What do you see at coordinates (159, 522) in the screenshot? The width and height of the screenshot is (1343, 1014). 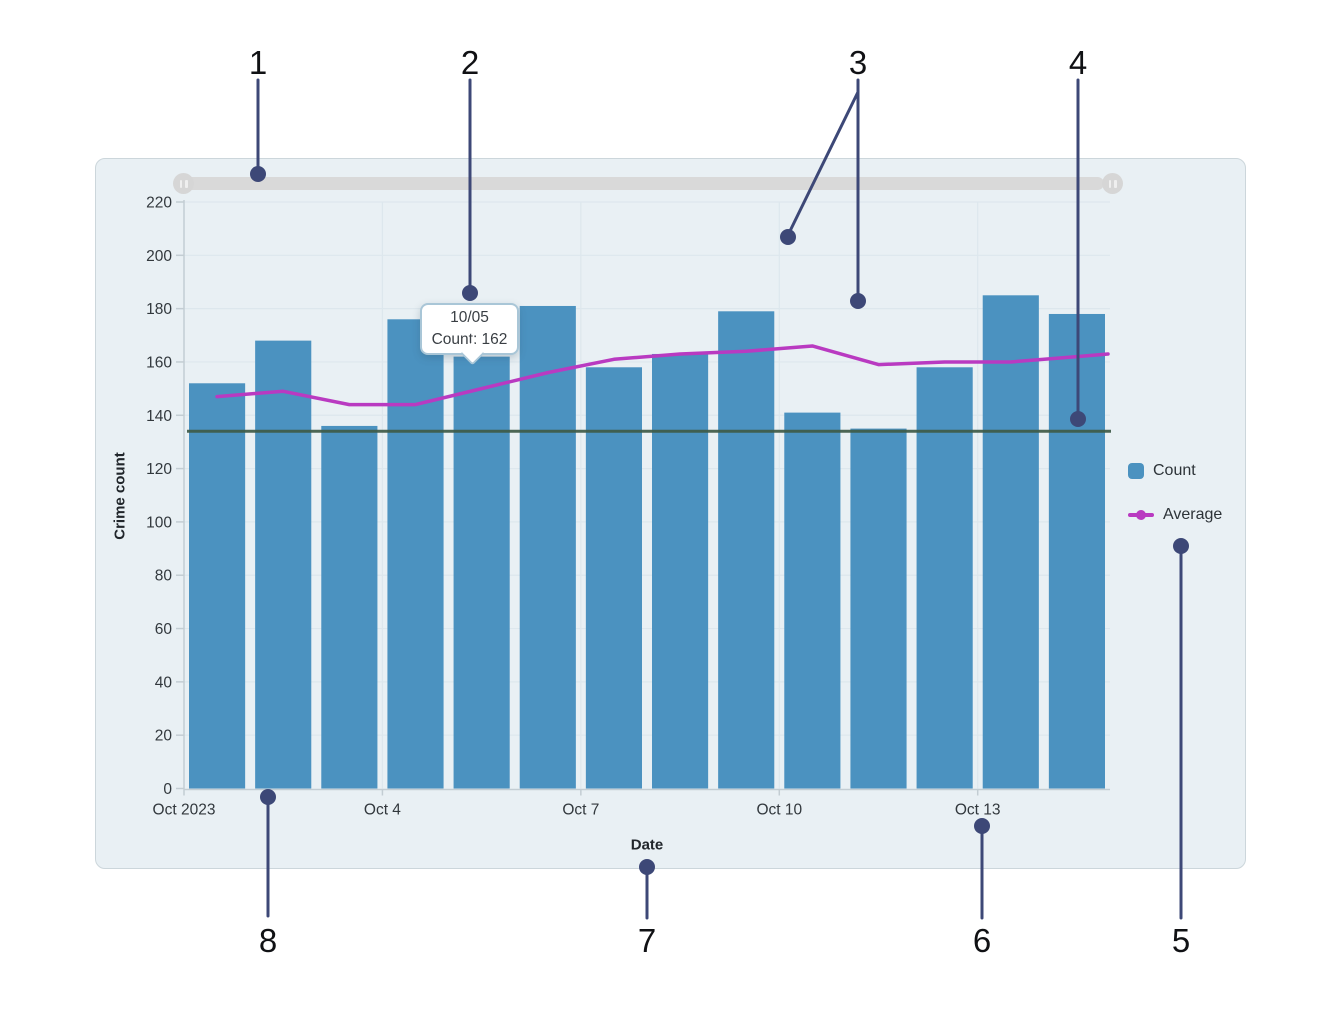 I see `y-tick-label: 100` at bounding box center [159, 522].